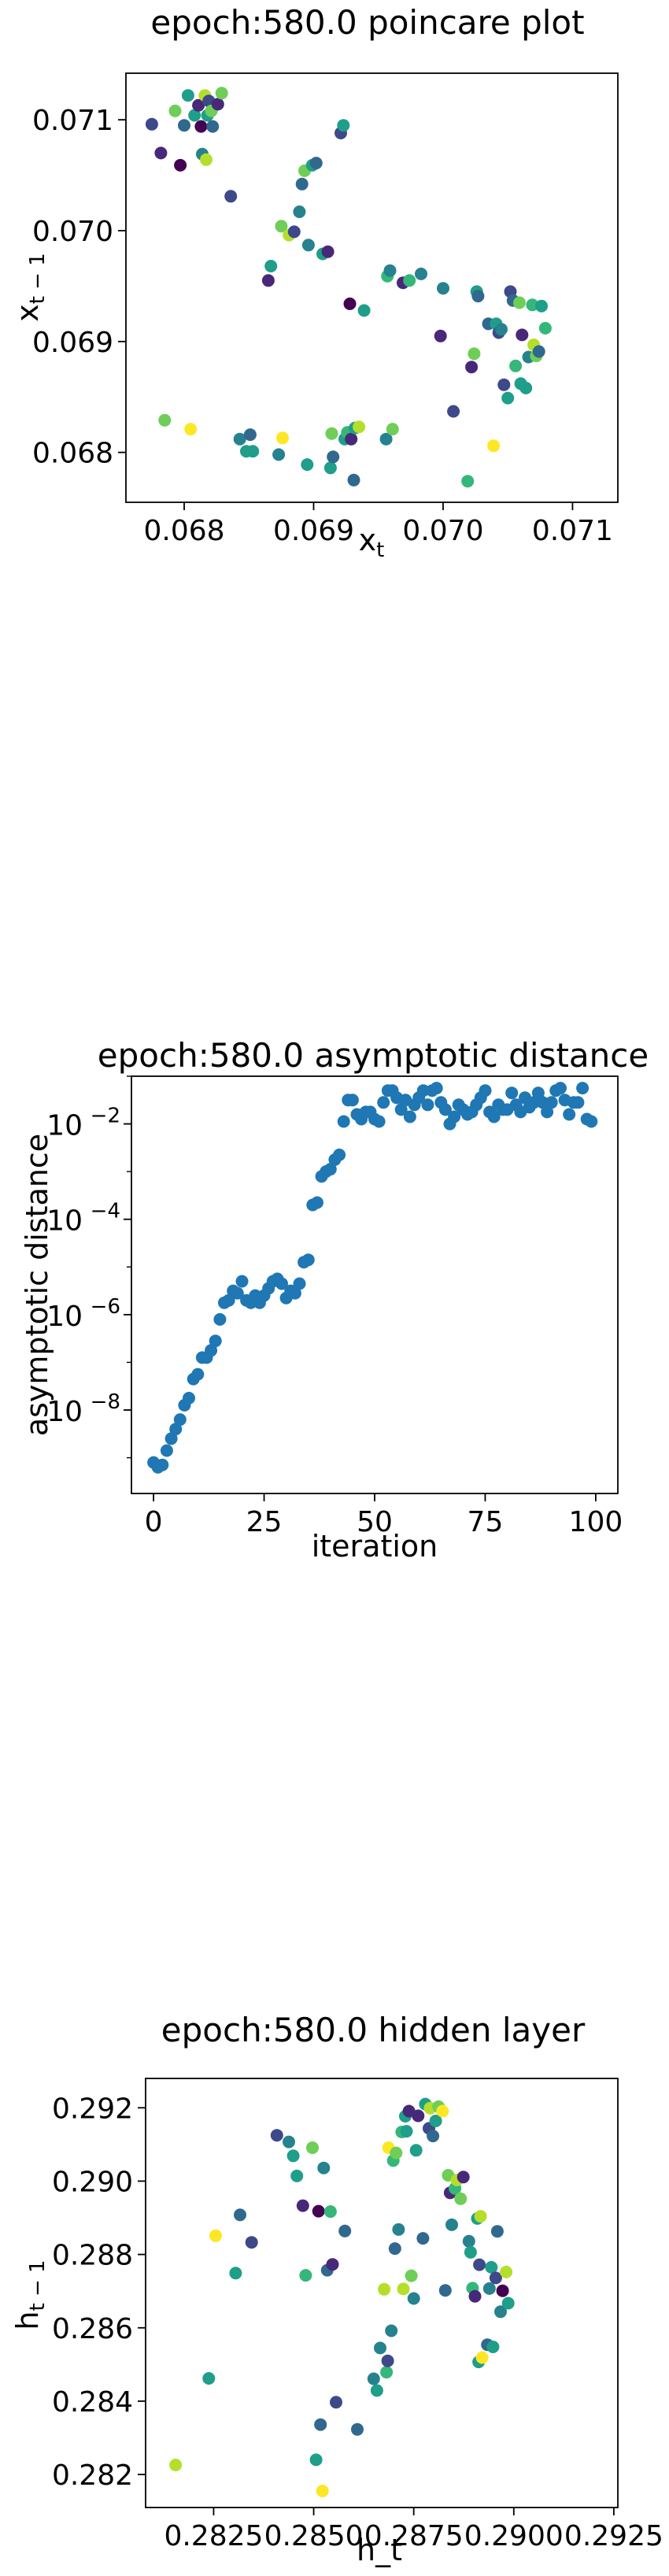 Image resolution: width=669 pixels, height=2576 pixels. I want to click on y-axis-label: xt − 1, so click(30, 287).